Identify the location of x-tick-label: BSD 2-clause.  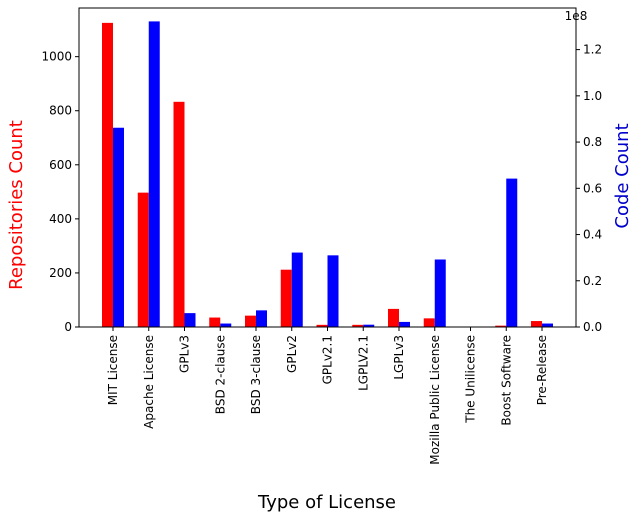
(220, 374).